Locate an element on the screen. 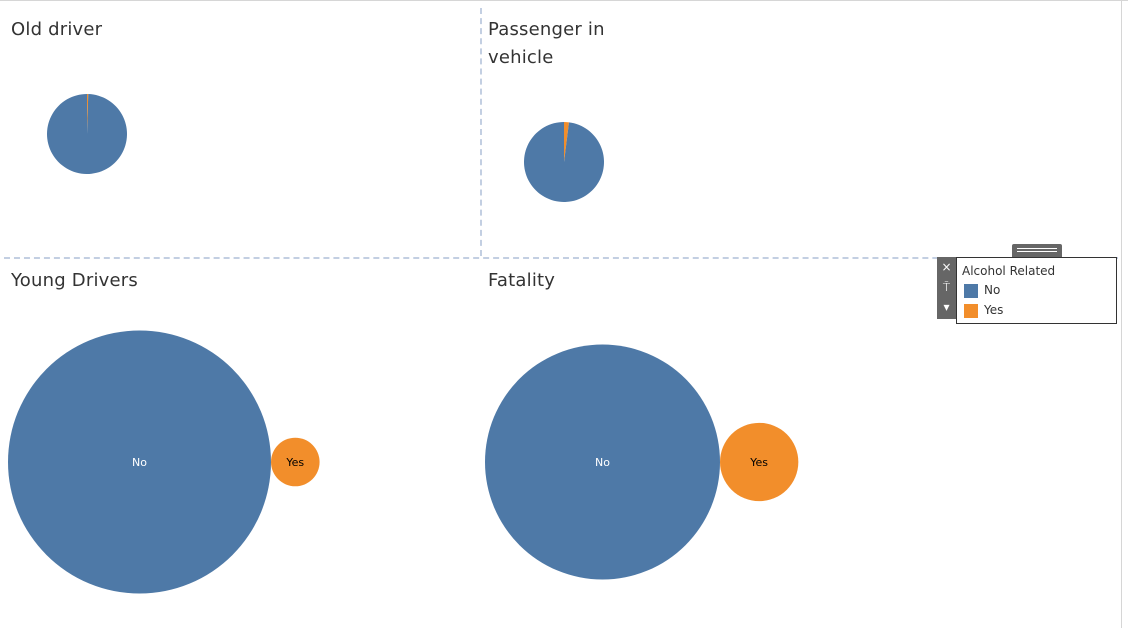 The height and width of the screenshot is (628, 1128). legend-label-yes: Yes is located at coordinates (994, 310).